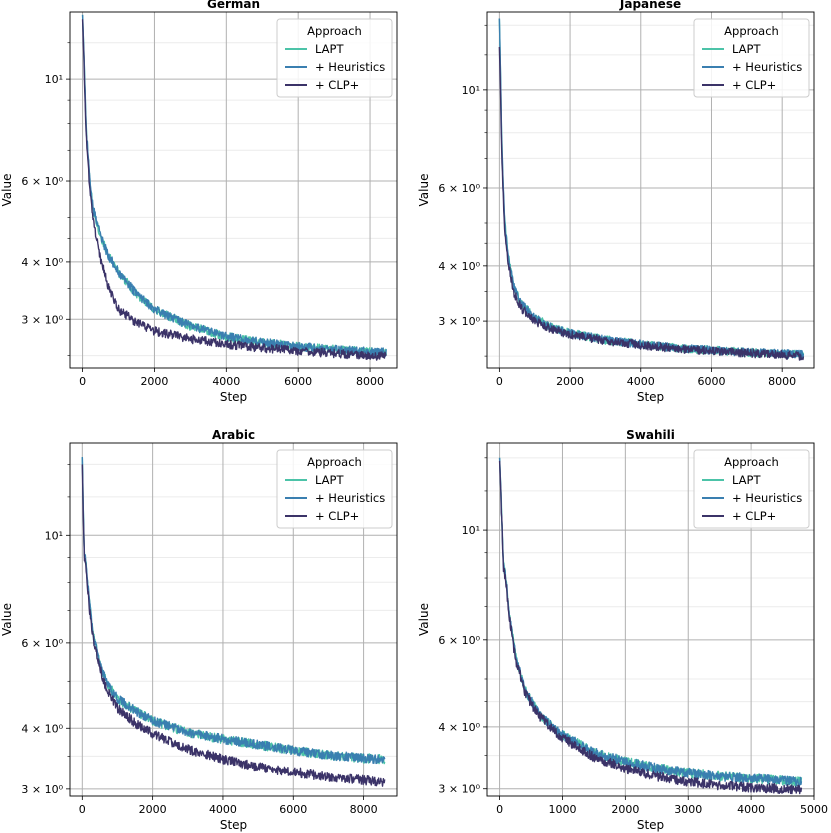 This screenshot has width=831, height=833. What do you see at coordinates (688, 809) in the screenshot?
I see `x-tick-label: 3000` at bounding box center [688, 809].